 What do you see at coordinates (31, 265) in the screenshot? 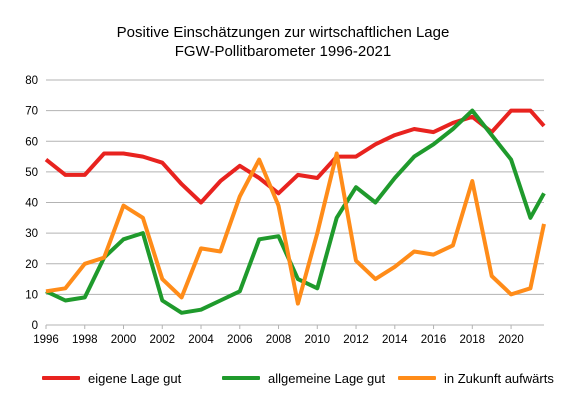
I see `y-tick-label: 20` at bounding box center [31, 265].